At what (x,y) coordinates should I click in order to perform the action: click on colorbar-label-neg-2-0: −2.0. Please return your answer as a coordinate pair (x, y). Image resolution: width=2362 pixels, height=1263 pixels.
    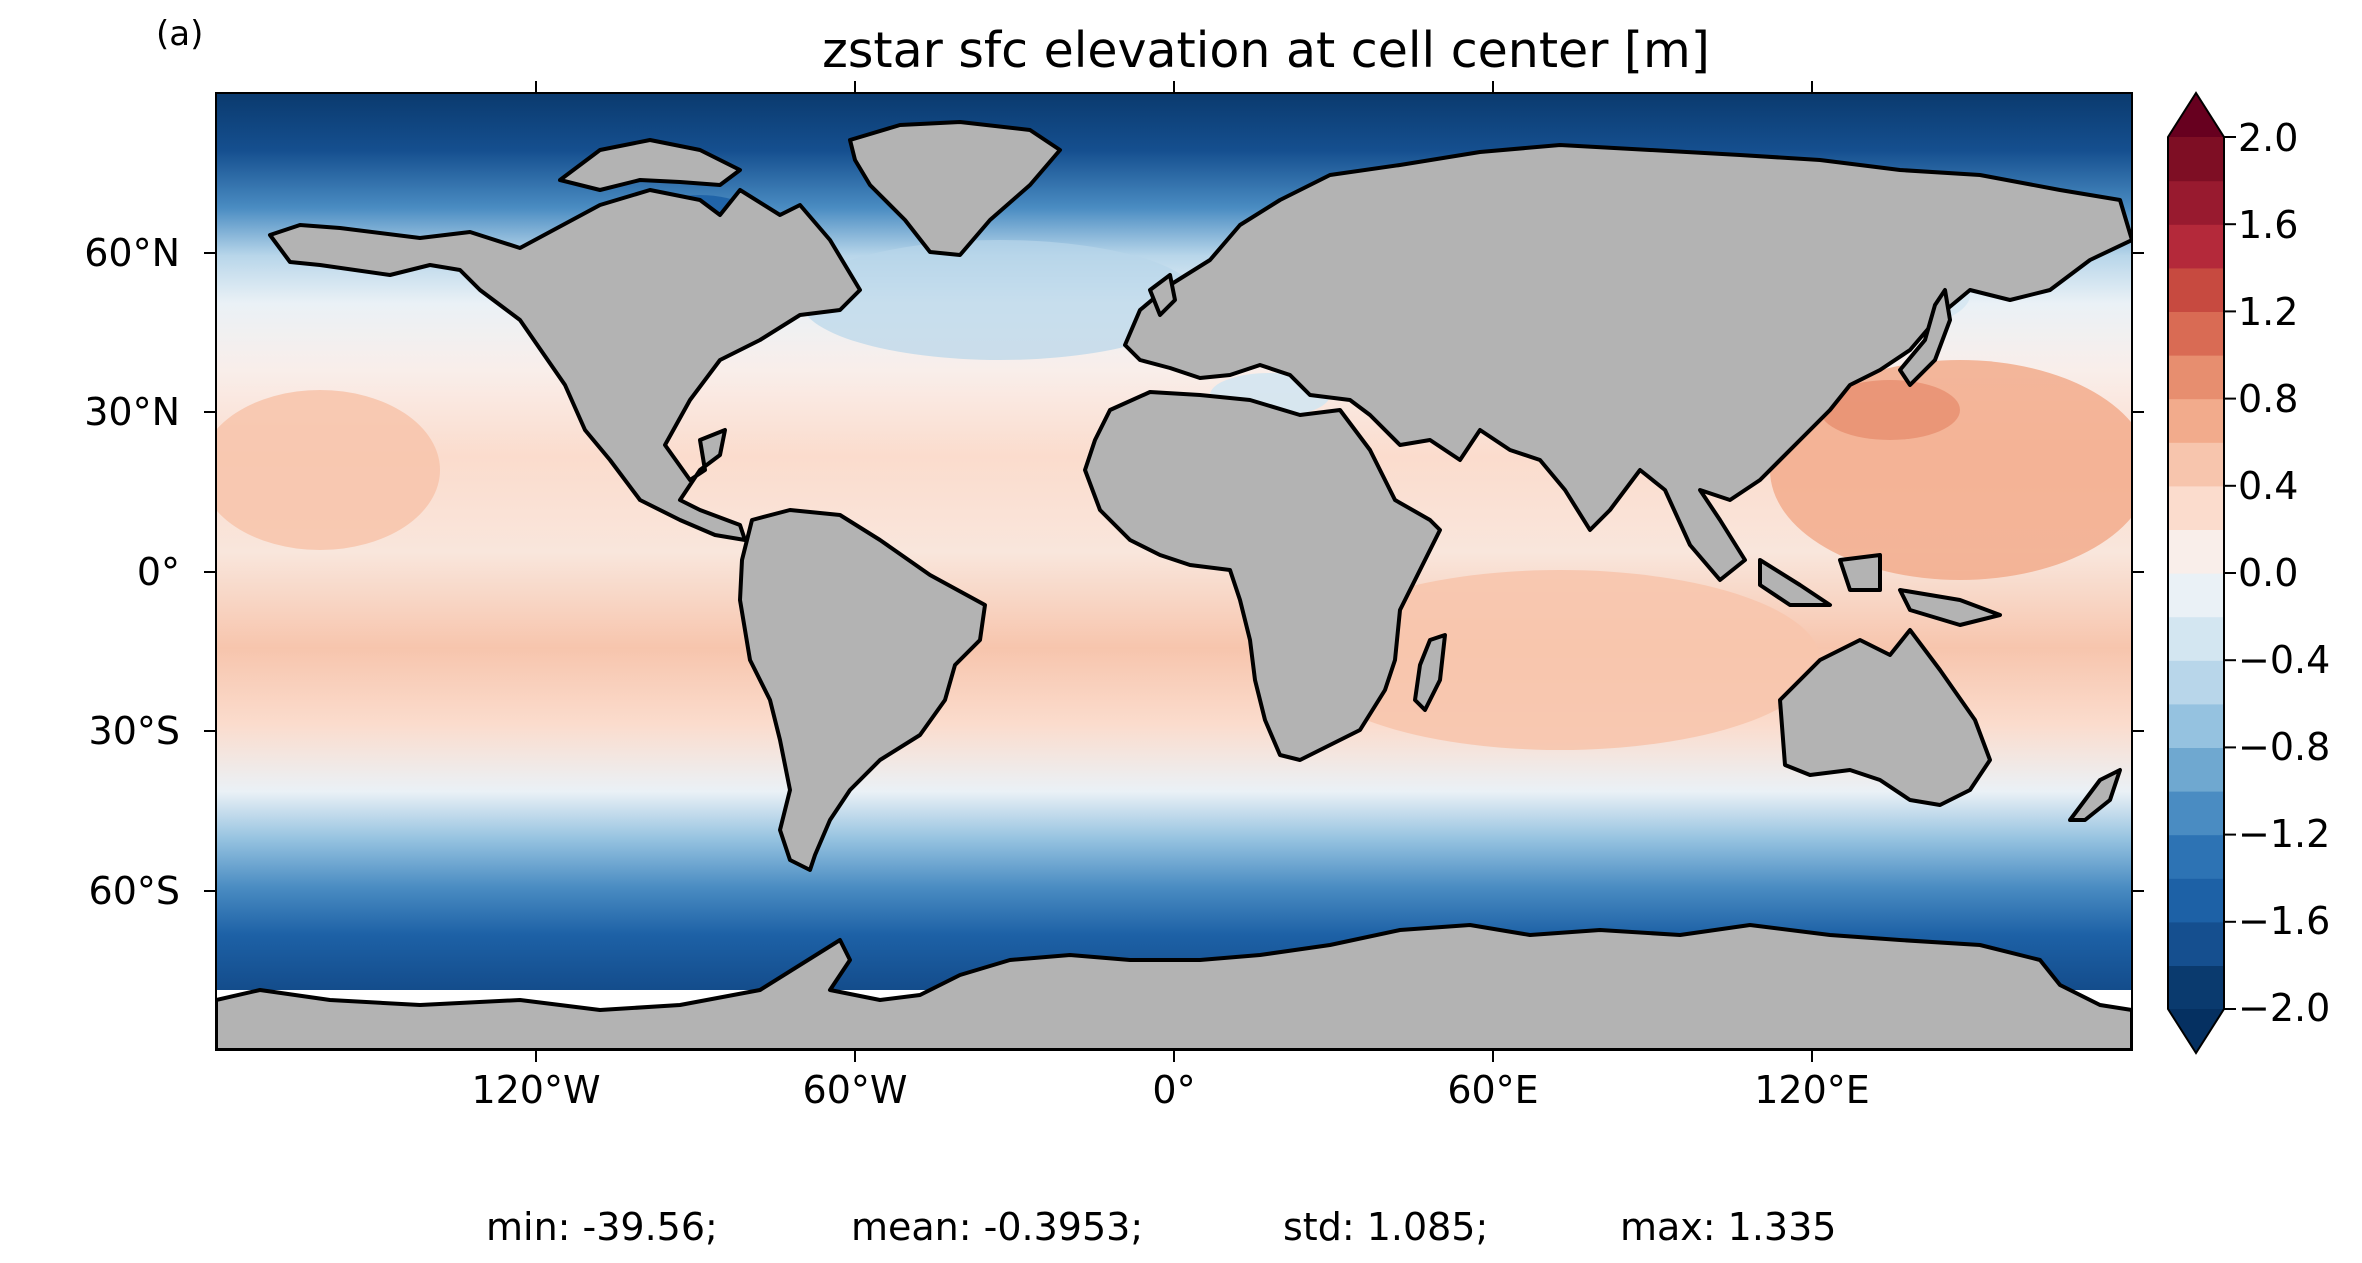
    Looking at the image, I should click on (2284, 1008).